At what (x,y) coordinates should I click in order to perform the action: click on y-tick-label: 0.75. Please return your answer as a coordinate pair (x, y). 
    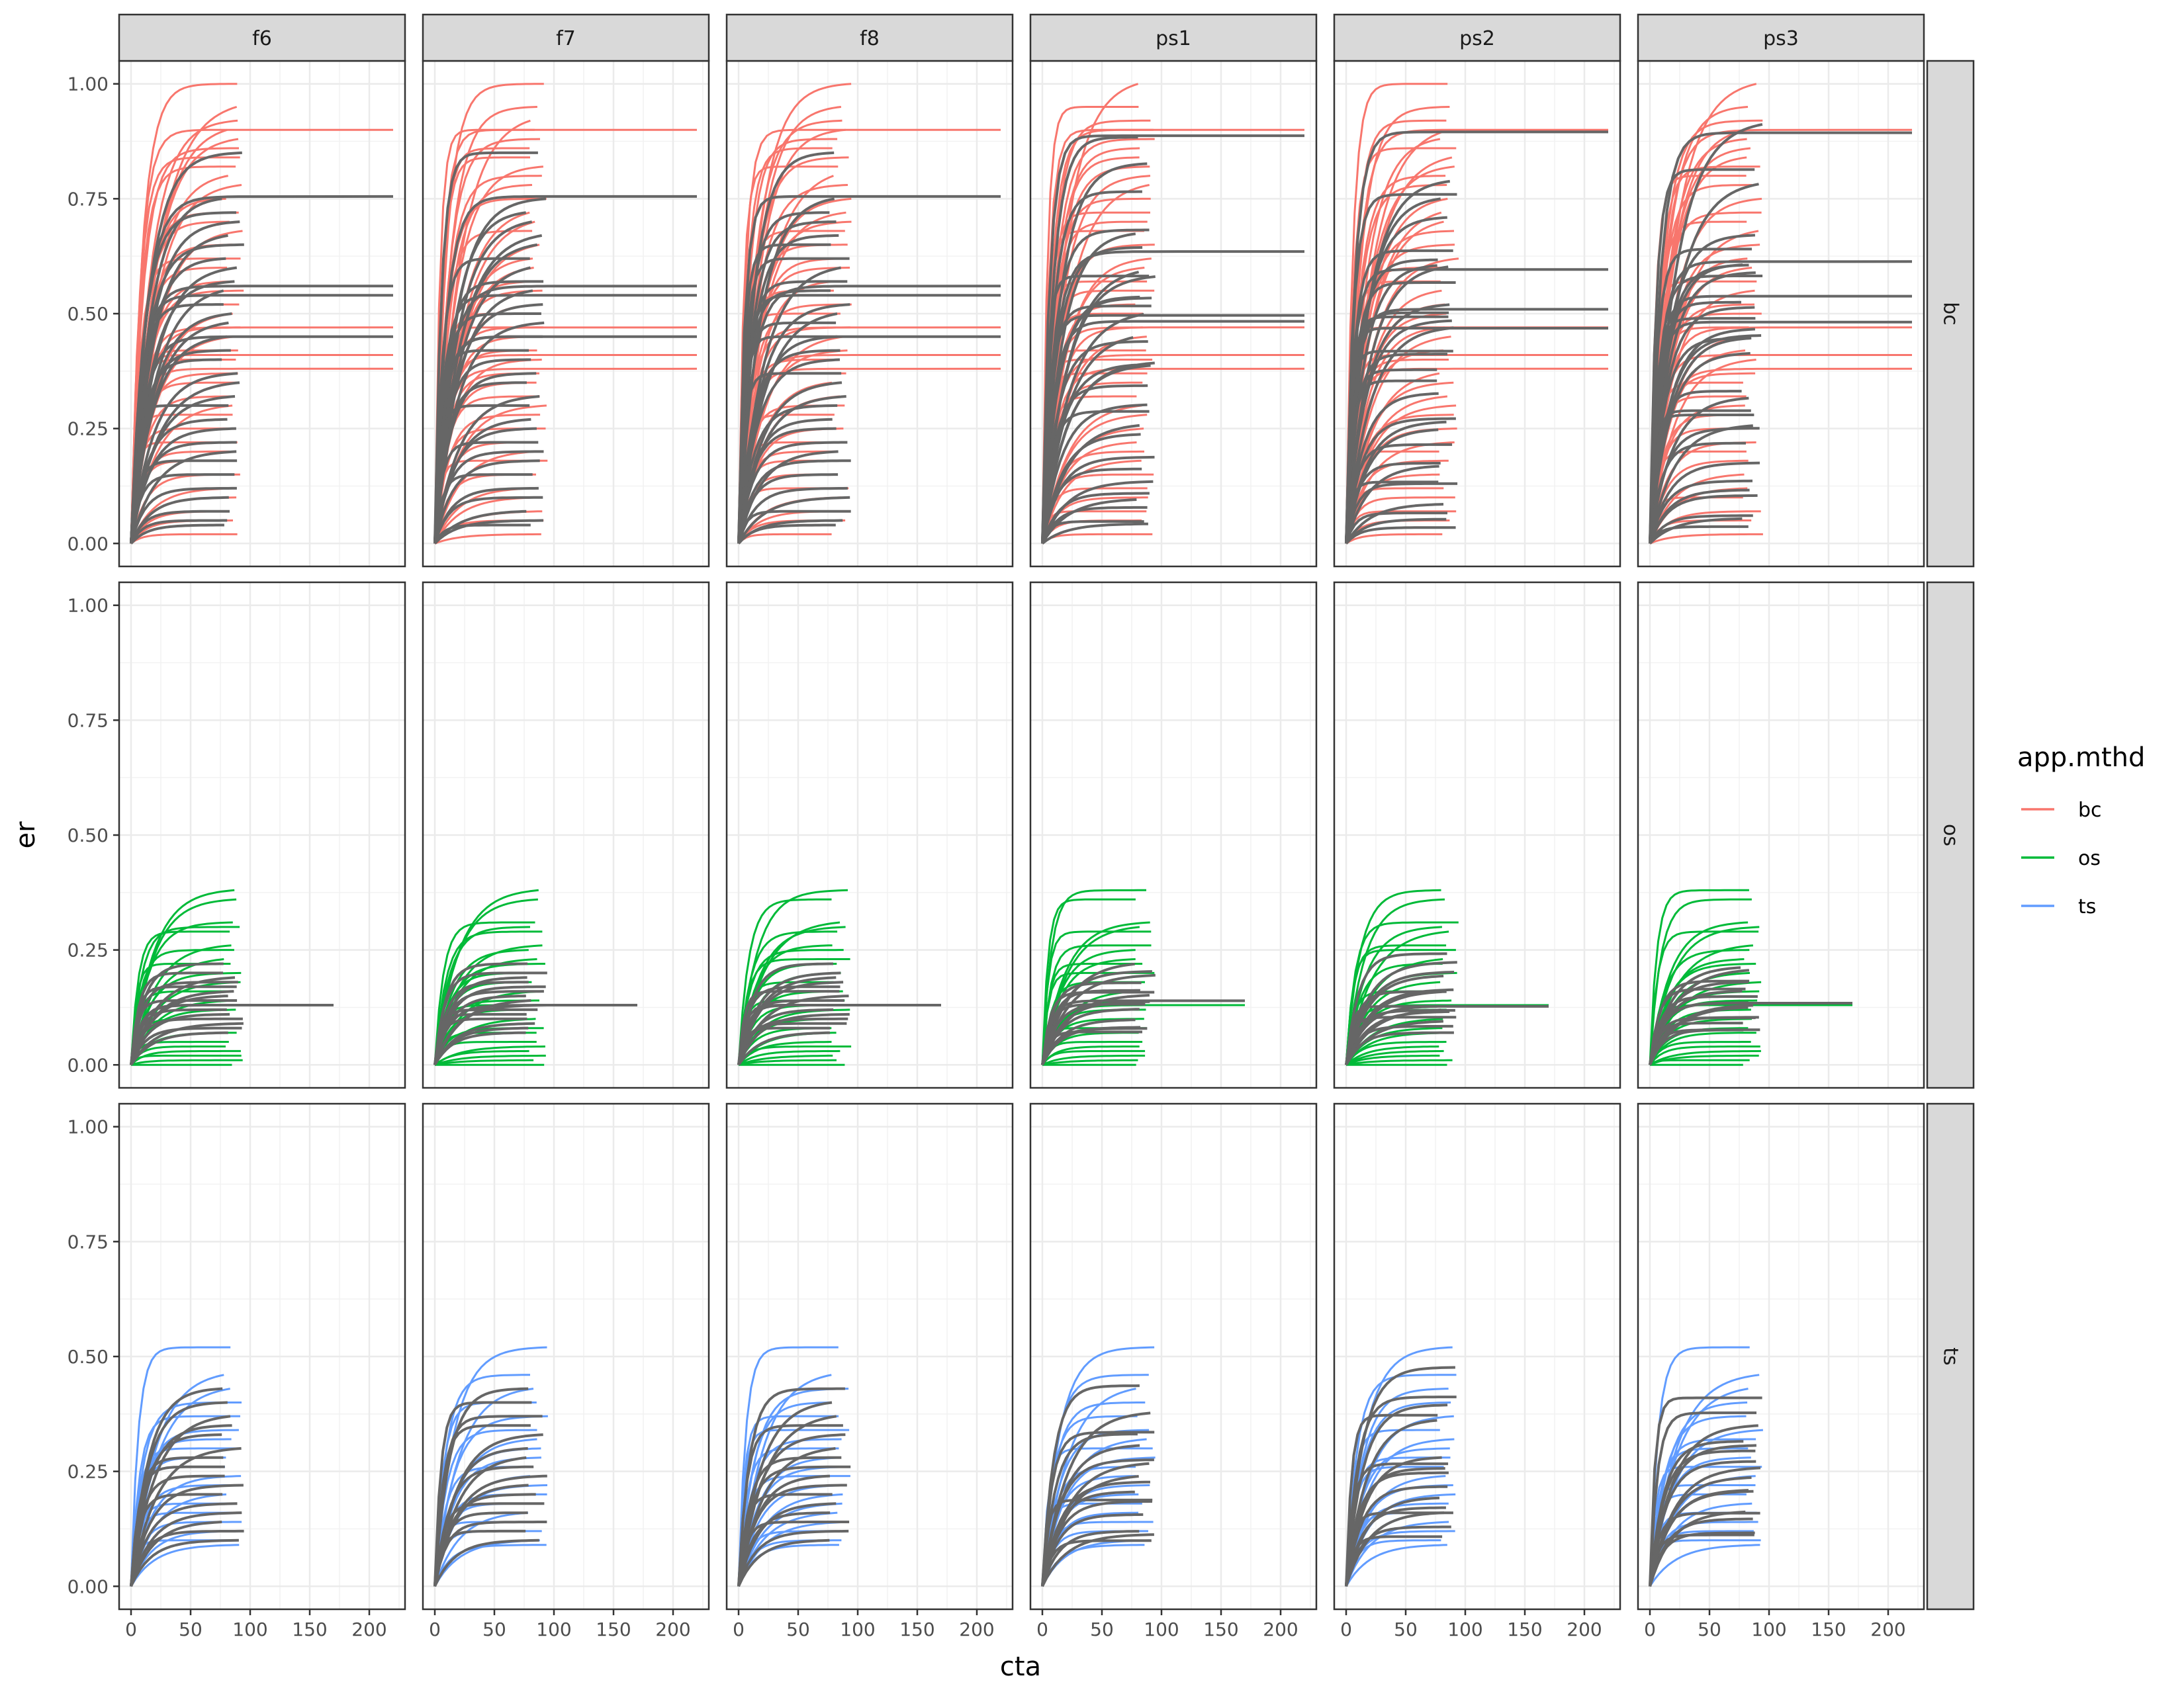
    Looking at the image, I should click on (88, 720).